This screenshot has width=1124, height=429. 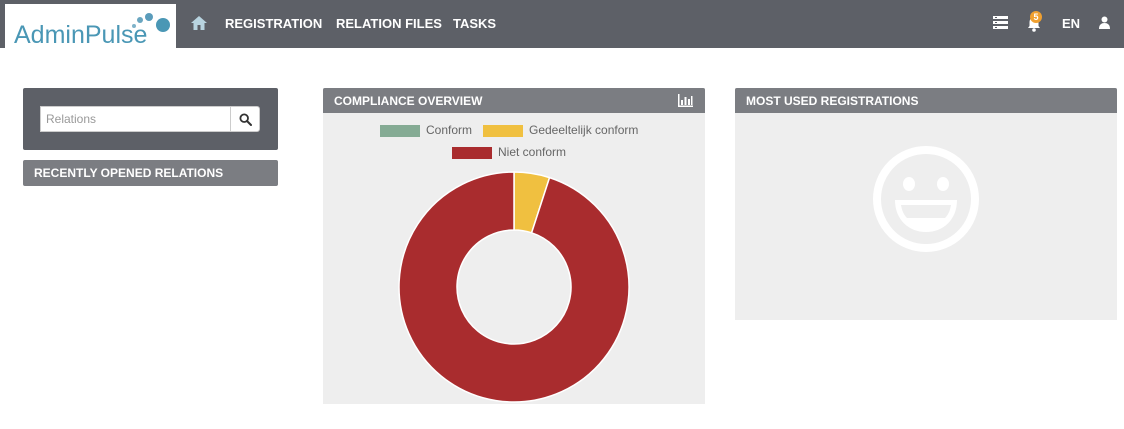 I want to click on donut-slice-niet-conform, so click(x=514, y=287).